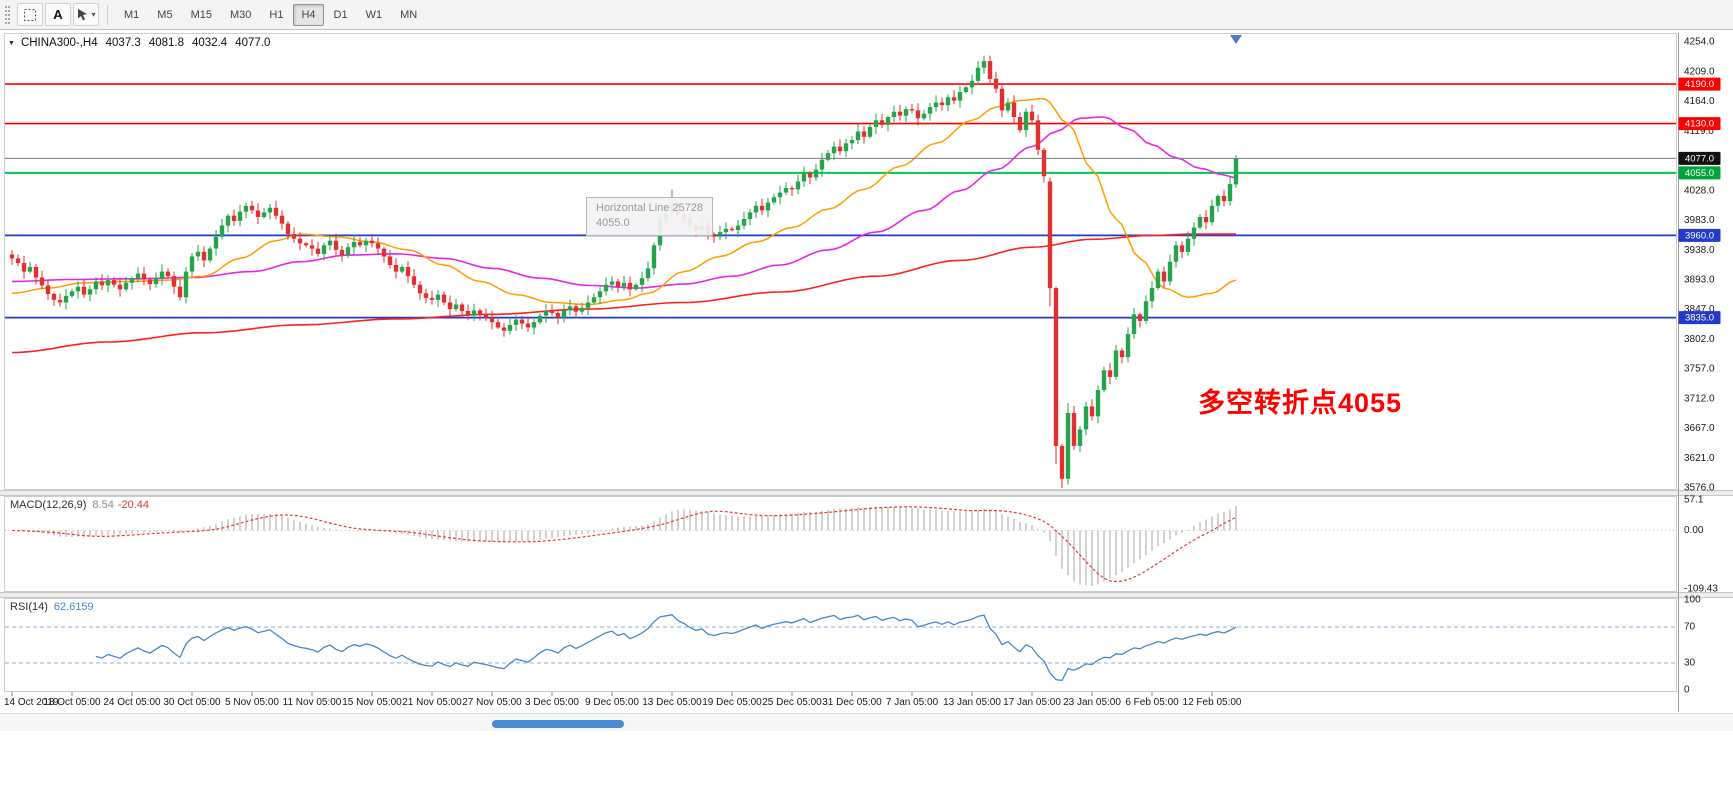  I want to click on toolbar-grip, so click(7, 14).